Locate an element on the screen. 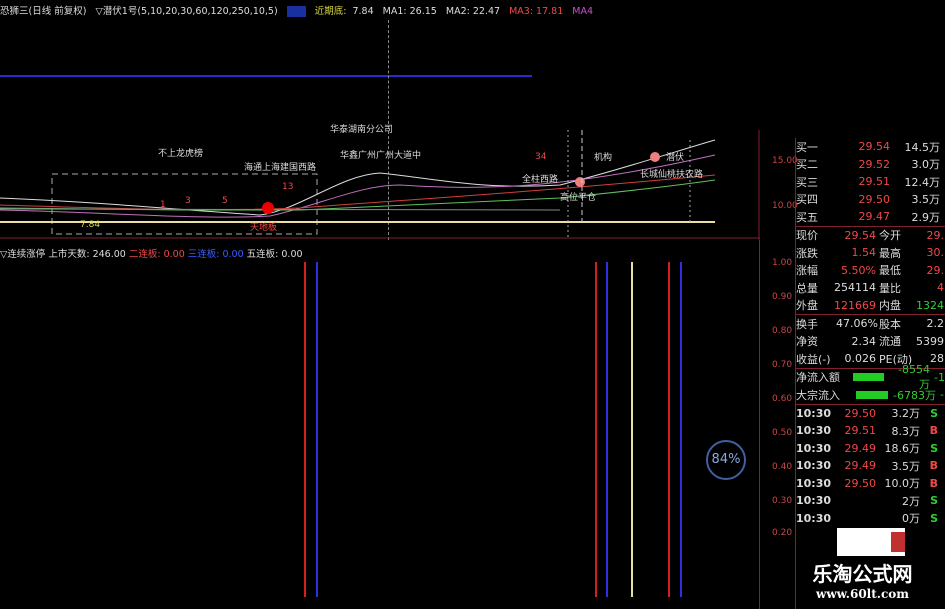  ma2: MA2: 22.47 is located at coordinates (473, 11).